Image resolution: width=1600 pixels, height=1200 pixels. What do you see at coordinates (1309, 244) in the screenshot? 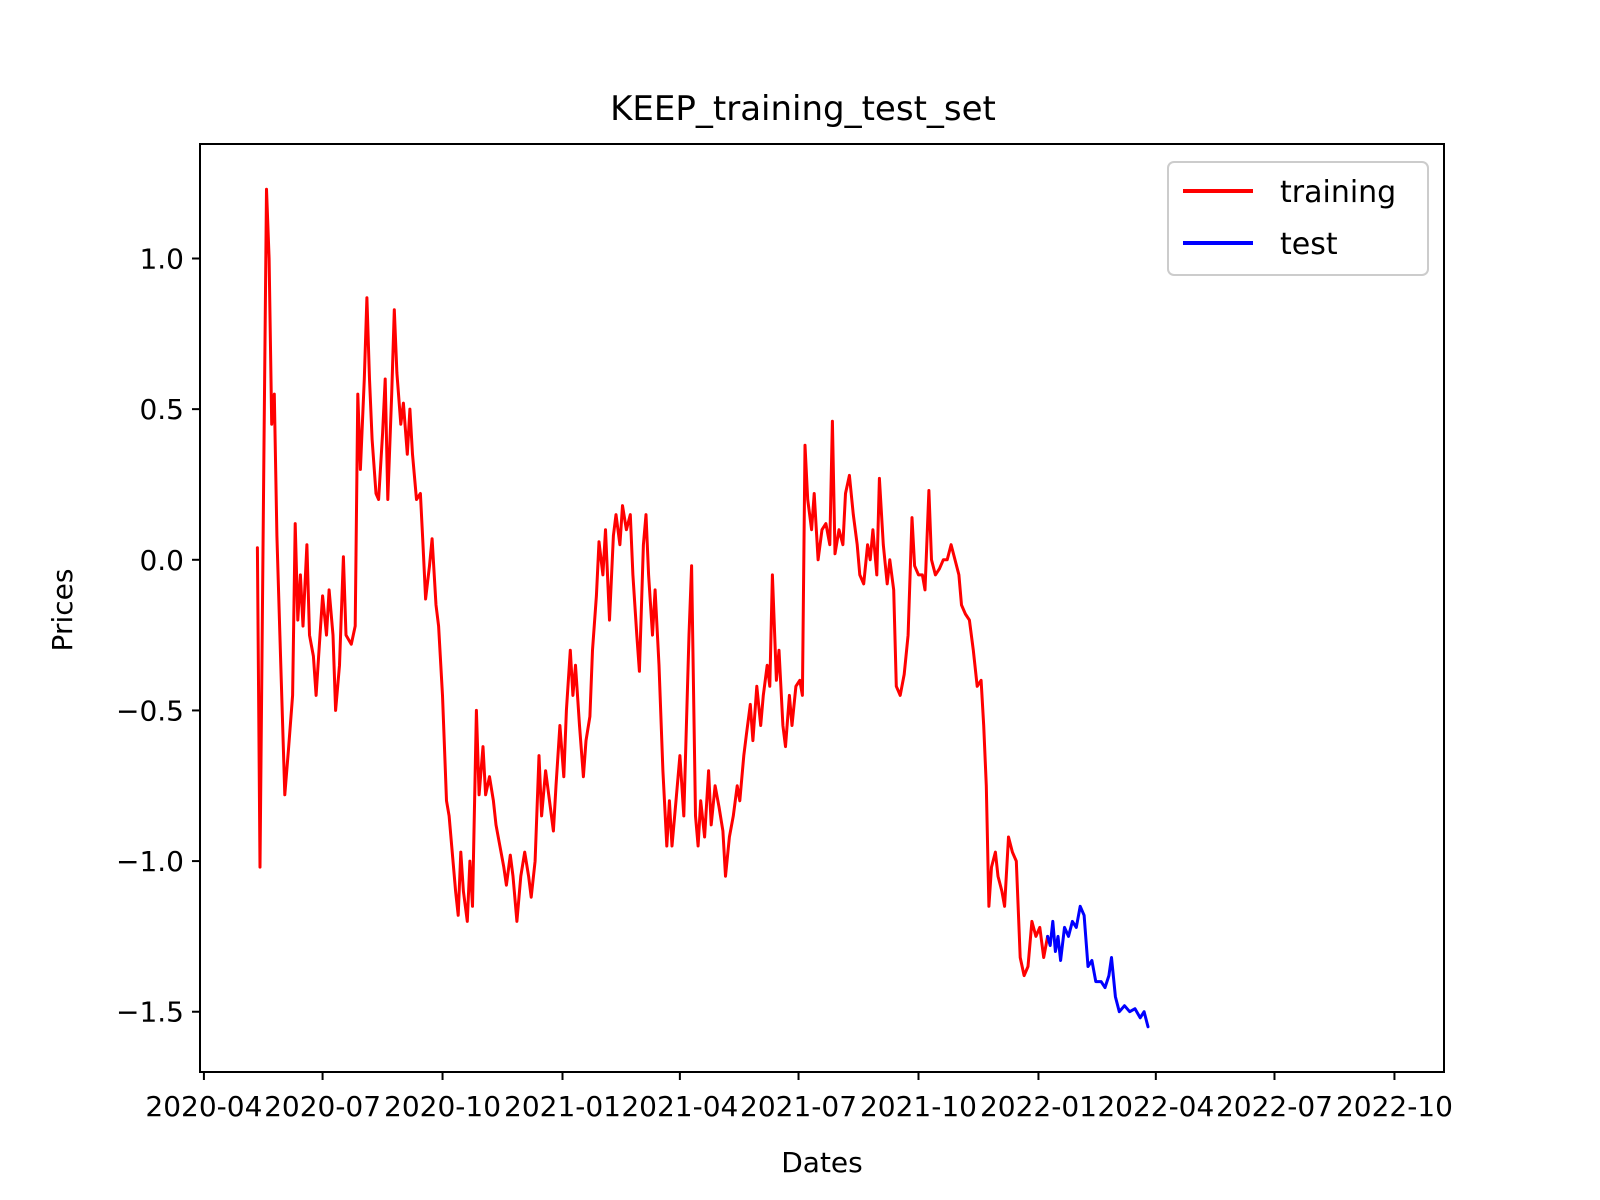
I see `legend-test-label: test` at bounding box center [1309, 244].